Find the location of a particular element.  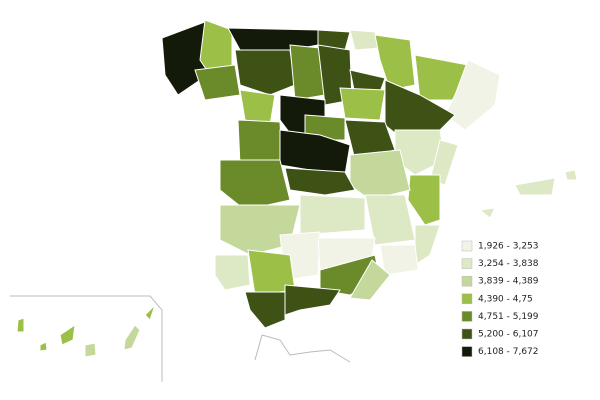

legend-label: 1,926 - 3,253 is located at coordinates (508, 247).